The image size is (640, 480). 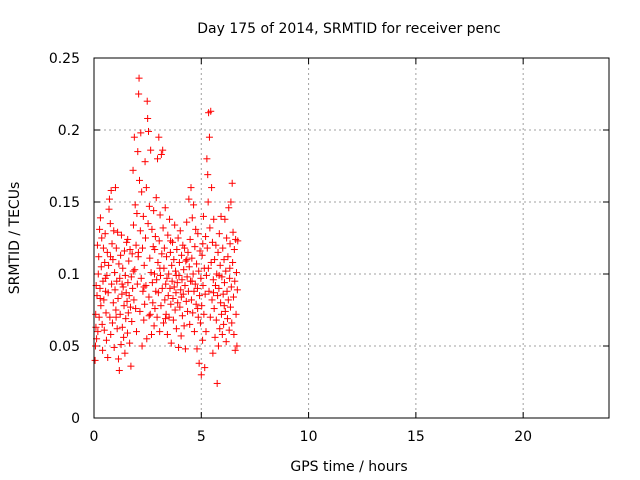 I want to click on x-tick-label: 10, so click(x=309, y=437).